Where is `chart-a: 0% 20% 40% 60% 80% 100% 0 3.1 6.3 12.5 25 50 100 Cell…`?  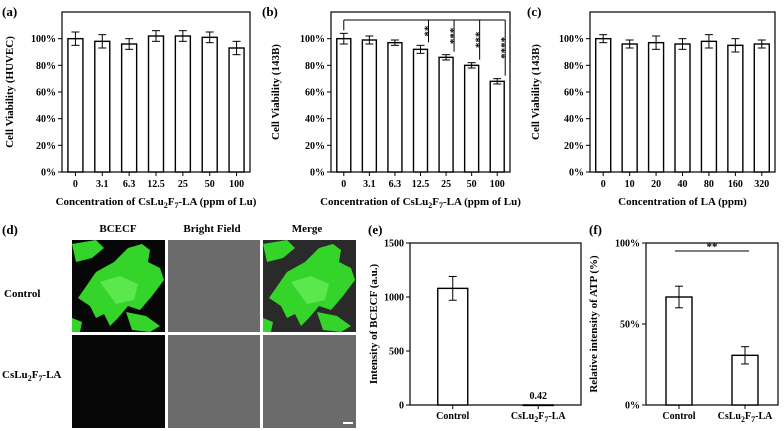 chart-a: 0% 20% 40% 60% 80% 100% 0 3.1 6.3 12.5 25 50 100 Cell… is located at coordinates (130, 110).